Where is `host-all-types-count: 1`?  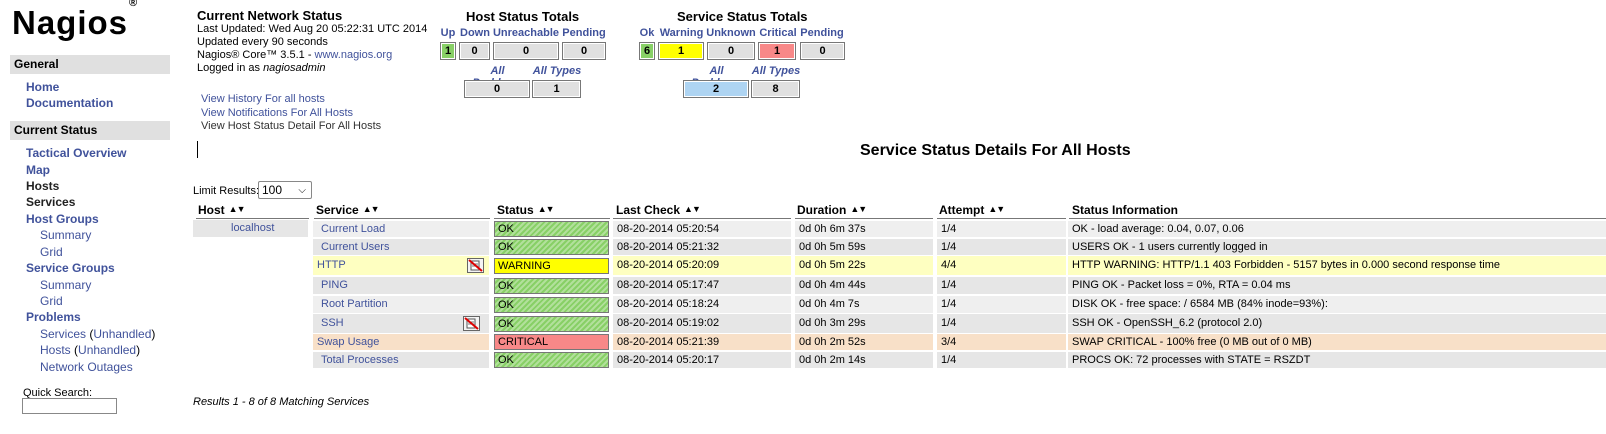
host-all-types-count: 1 is located at coordinates (556, 89).